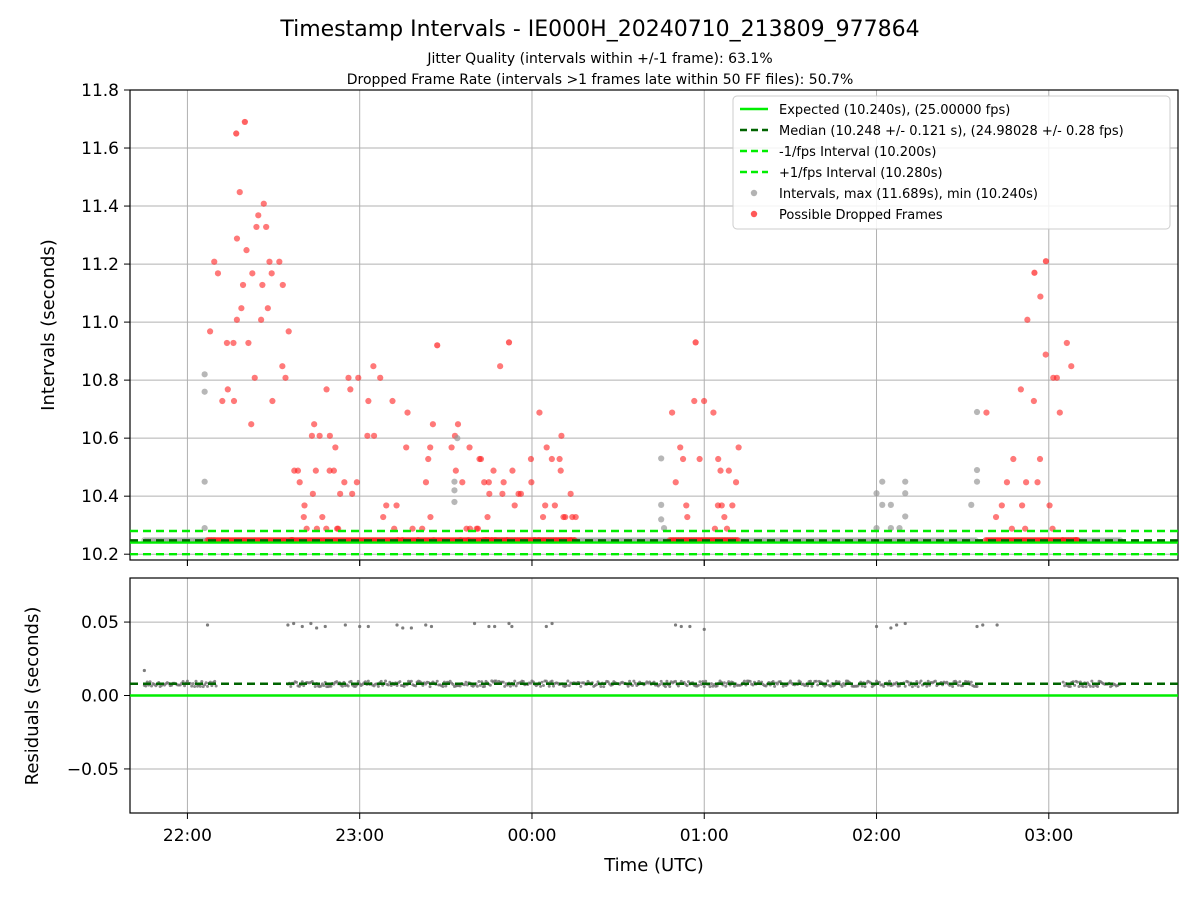 The width and height of the screenshot is (1200, 904). I want to click on x-tick-label: 03:00, so click(1048, 836).